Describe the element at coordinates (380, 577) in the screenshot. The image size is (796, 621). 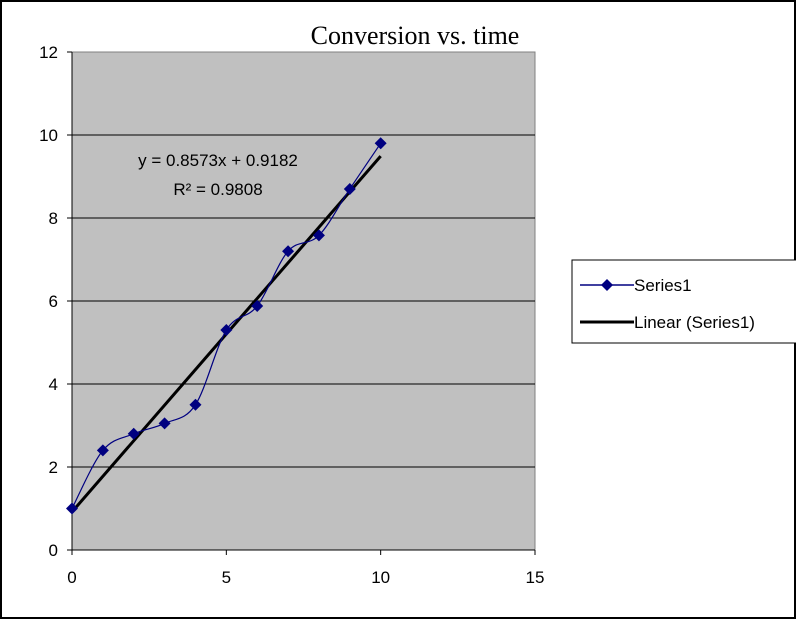
I see `x-tick-label-2: 10` at that location.